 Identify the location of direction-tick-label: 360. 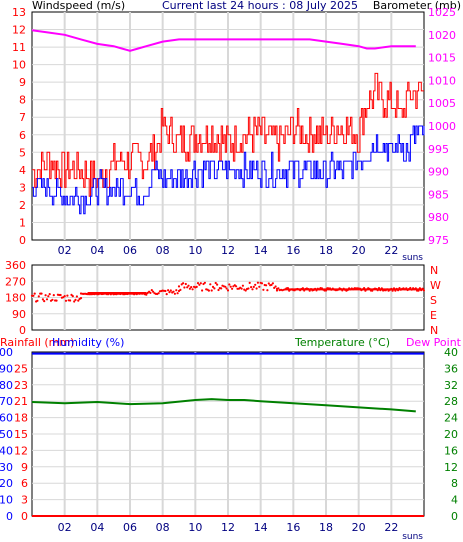
(15, 265).